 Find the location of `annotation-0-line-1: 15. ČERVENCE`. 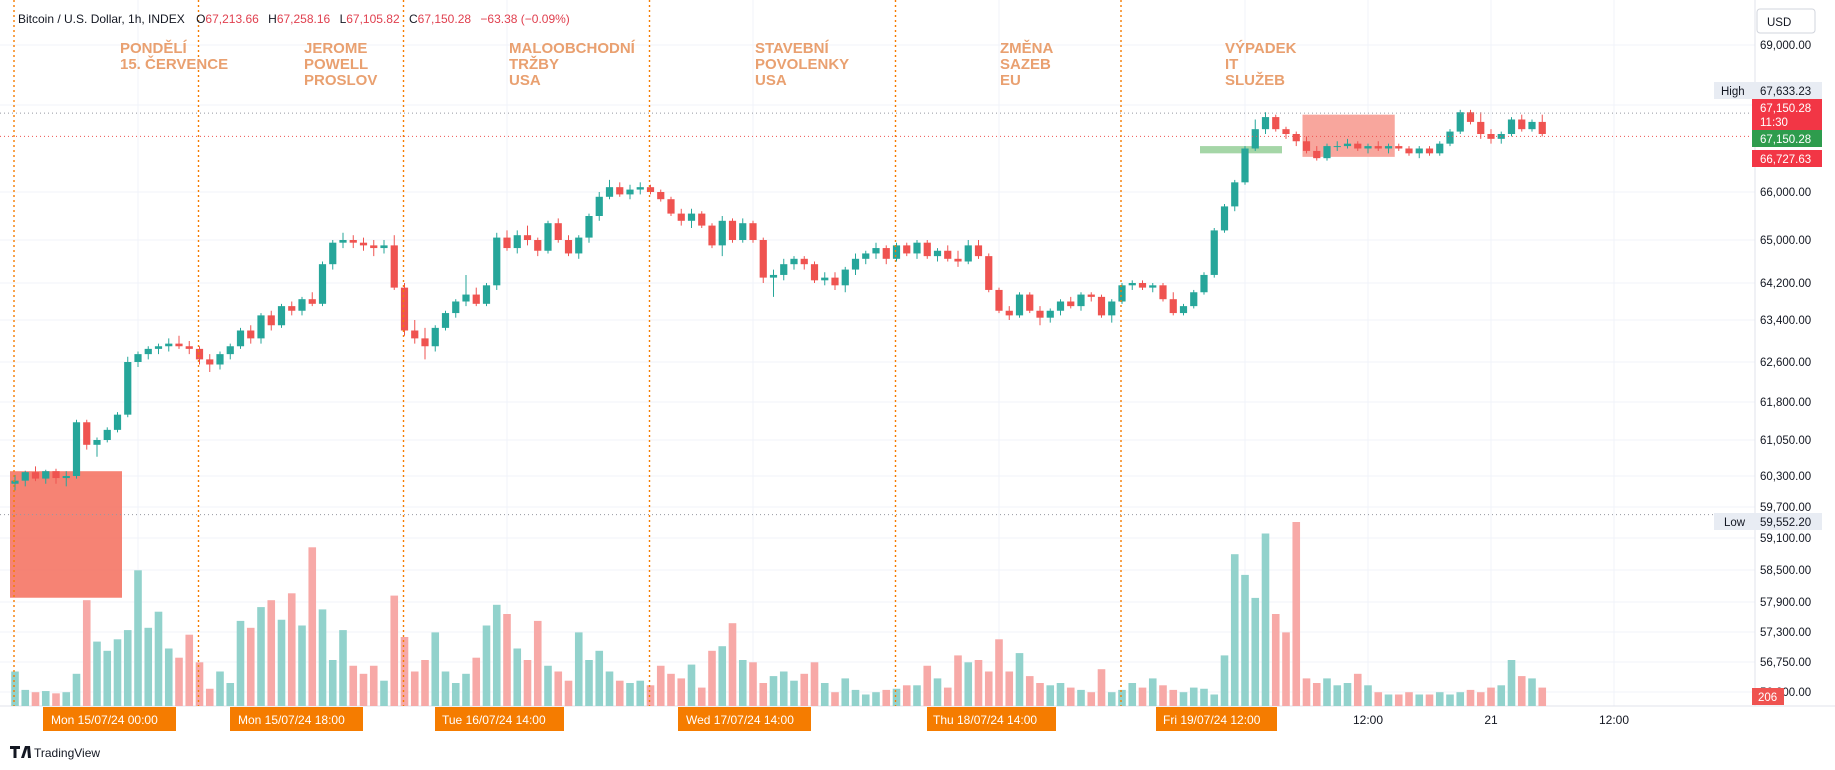

annotation-0-line-1: 15. ČERVENCE is located at coordinates (174, 64).